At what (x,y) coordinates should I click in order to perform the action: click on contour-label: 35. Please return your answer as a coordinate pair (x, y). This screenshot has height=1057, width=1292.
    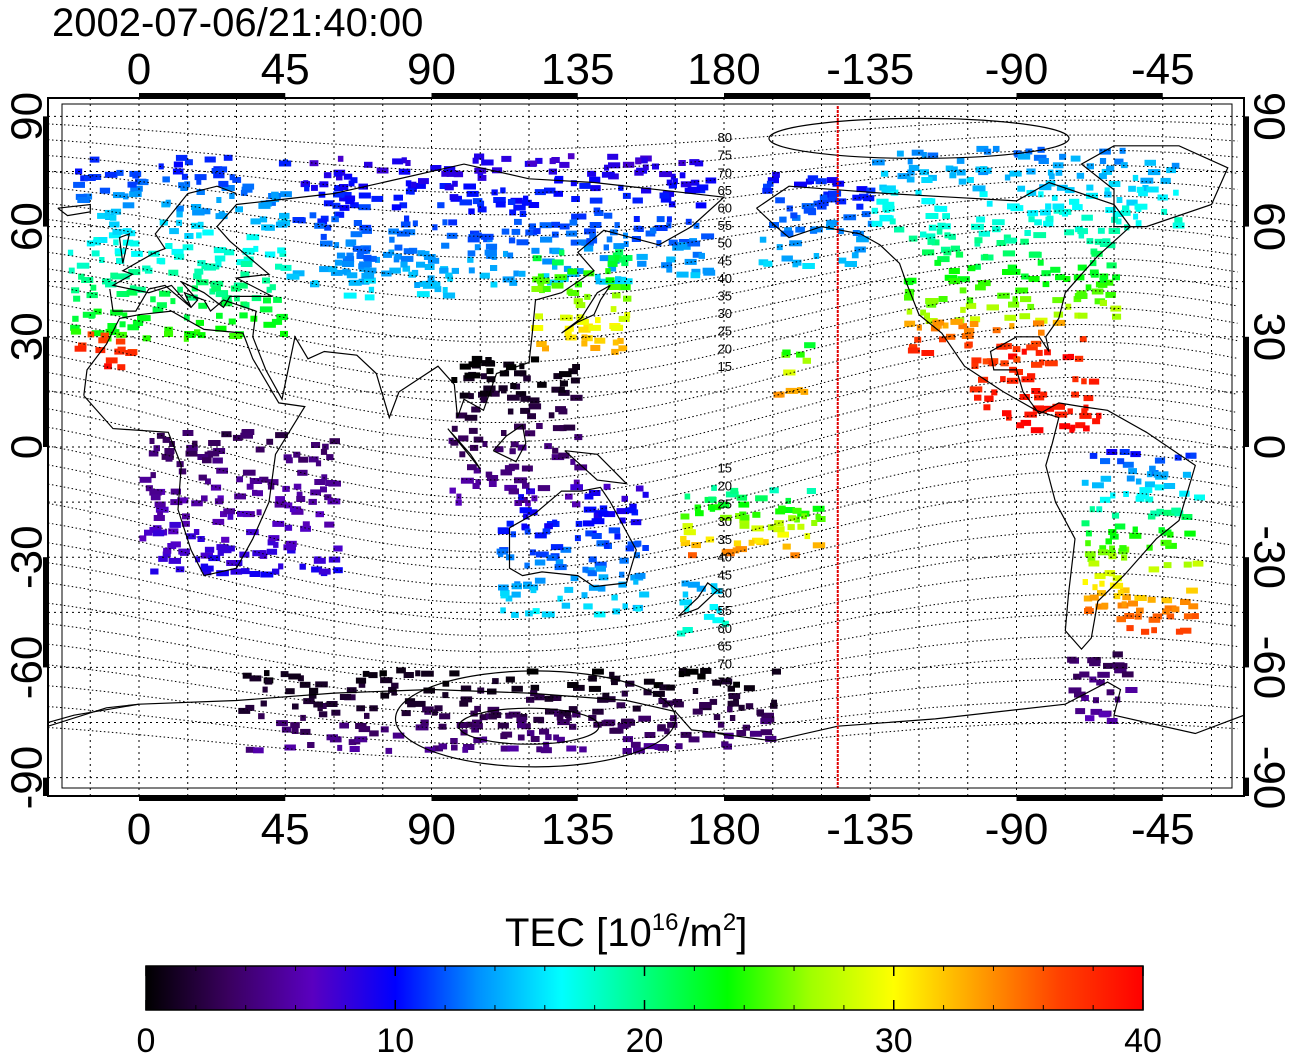
    Looking at the image, I should click on (725, 539).